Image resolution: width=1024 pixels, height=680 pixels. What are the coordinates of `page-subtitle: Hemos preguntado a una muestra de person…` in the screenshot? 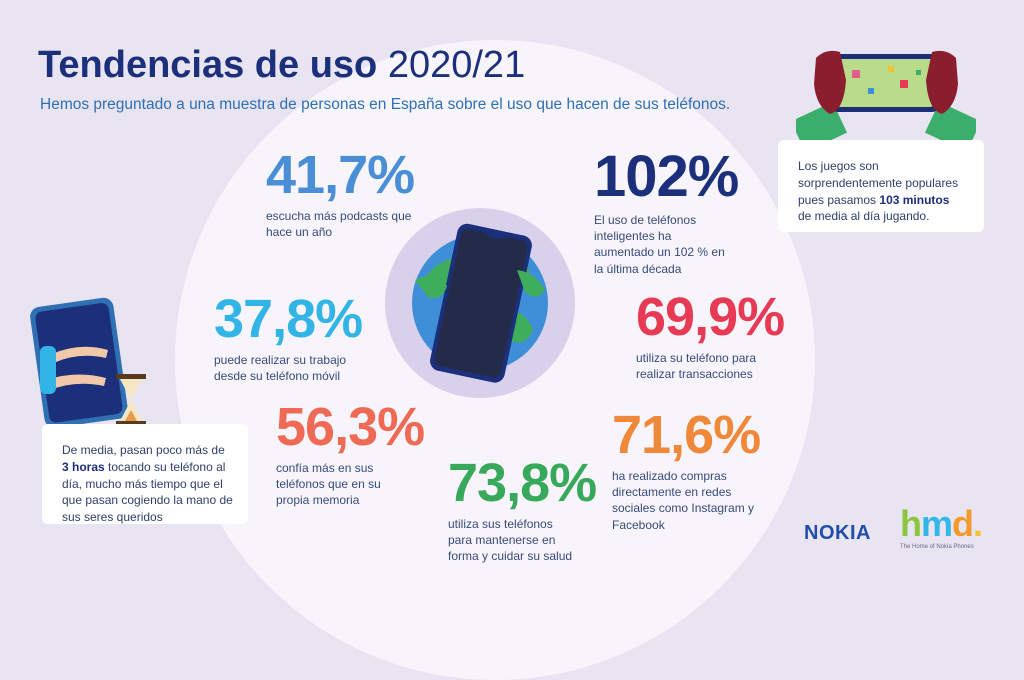 It's located at (385, 104).